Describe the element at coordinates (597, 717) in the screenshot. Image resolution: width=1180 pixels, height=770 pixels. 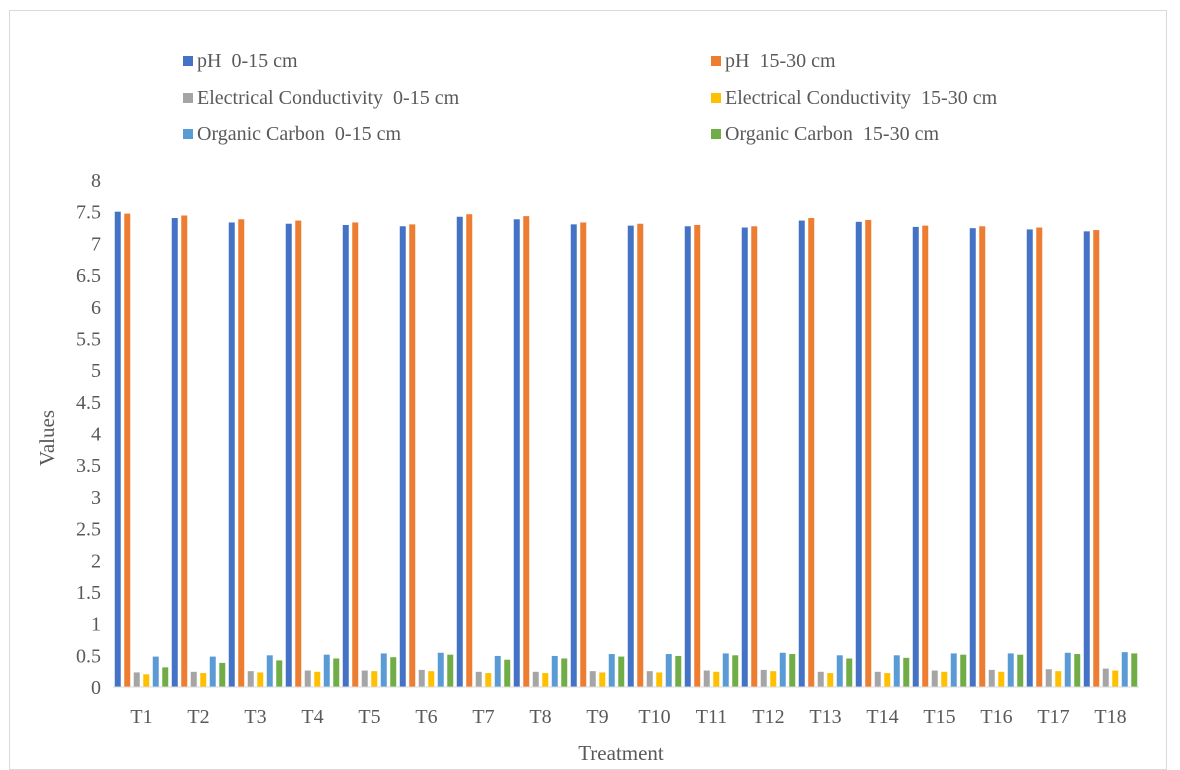
I see `x-tick-label: T9` at that location.